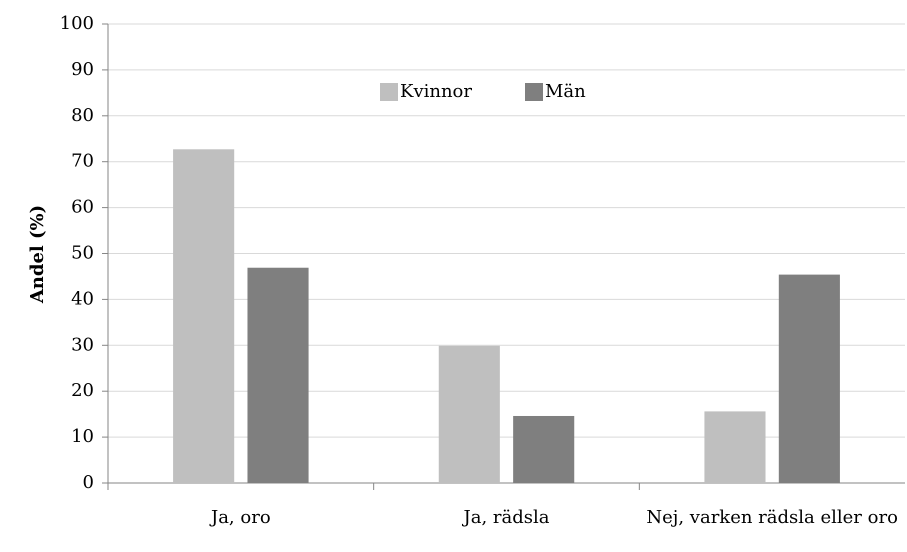 This screenshot has width=907, height=552. Describe the element at coordinates (82, 161) in the screenshot. I see `y-tick-label: 70` at that location.